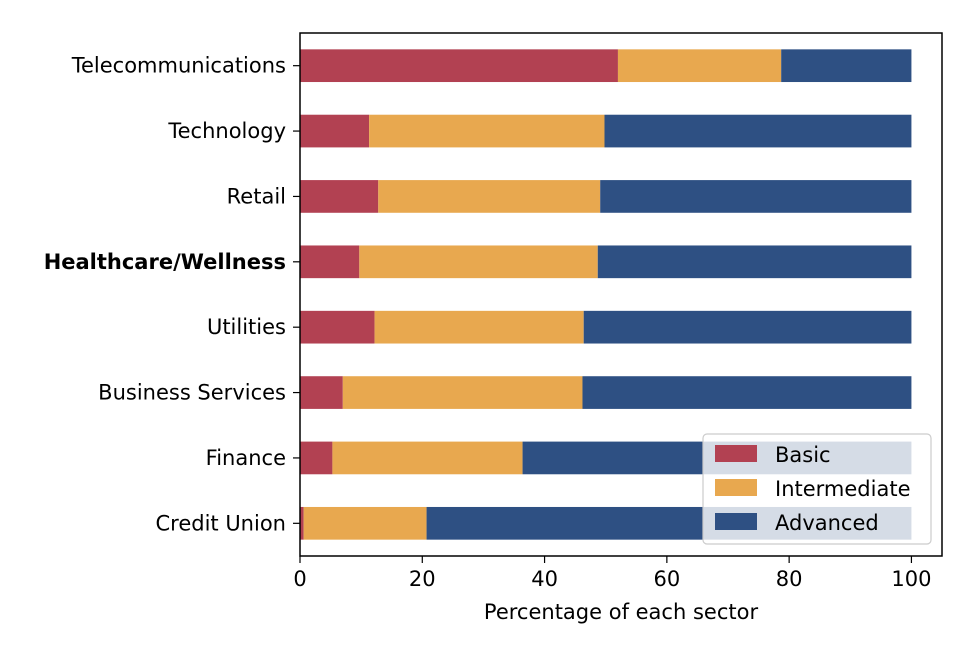  Describe the element at coordinates (666, 579) in the screenshot. I see `x-tick-label: 60` at that location.